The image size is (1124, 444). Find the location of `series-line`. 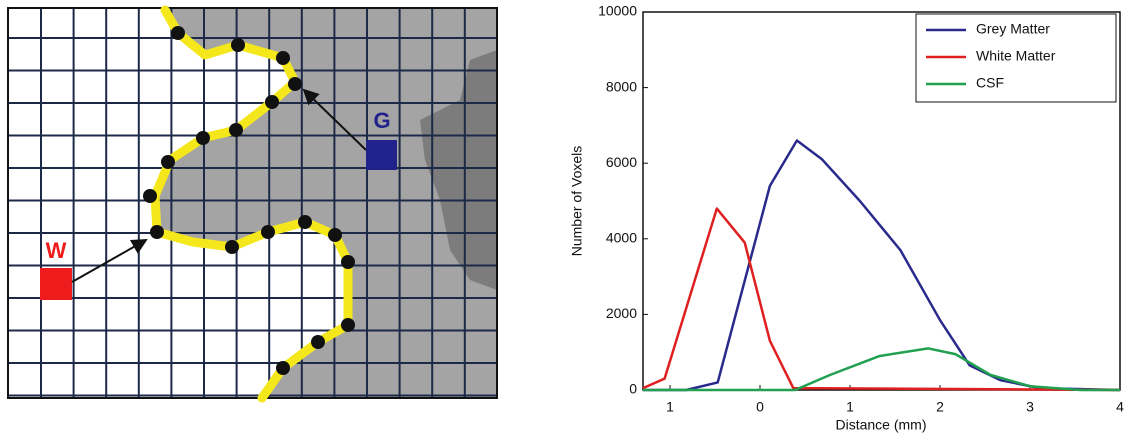

series-line is located at coordinates (881, 369).